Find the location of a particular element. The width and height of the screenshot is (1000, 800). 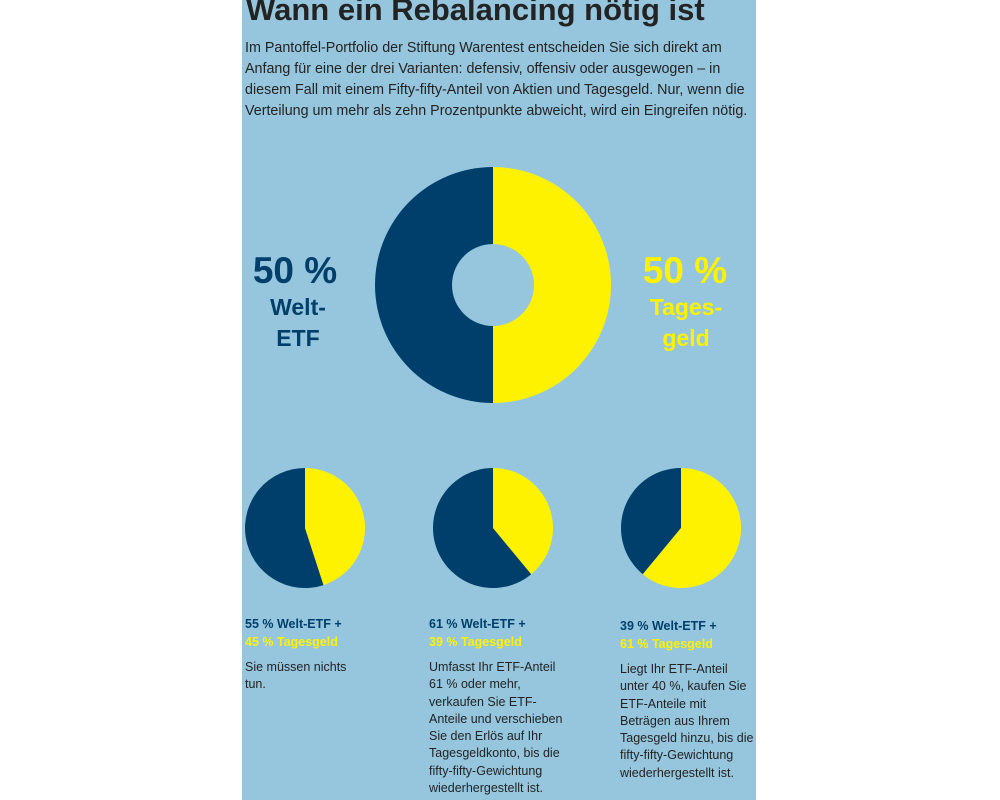

main-etf-percent: 50 % is located at coordinates (295, 270).